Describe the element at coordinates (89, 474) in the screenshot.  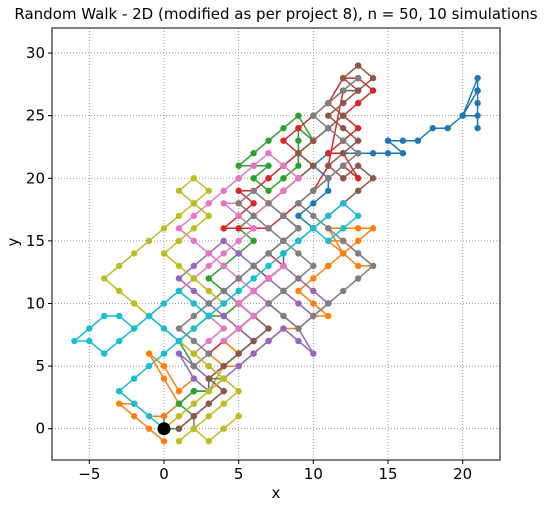
I see `x-tick-label: −5` at that location.